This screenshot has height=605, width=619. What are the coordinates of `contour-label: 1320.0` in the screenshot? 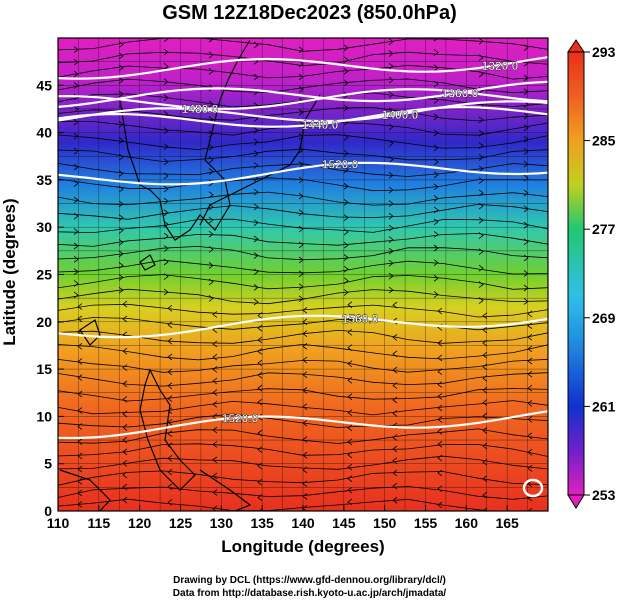 It's located at (500, 66).